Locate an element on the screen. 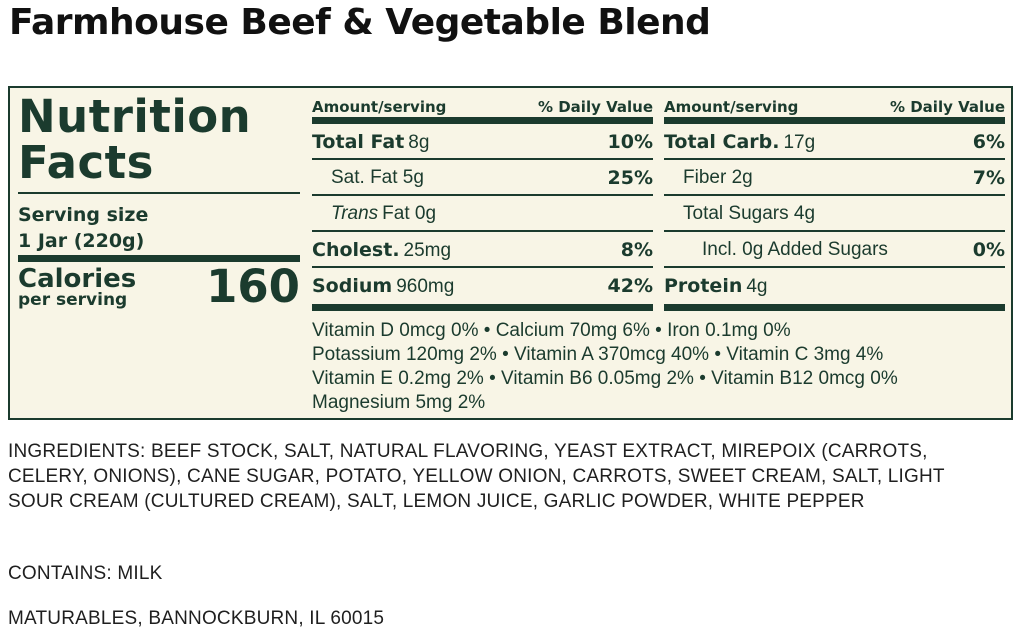 The height and width of the screenshot is (637, 1024). nutrient-name: Total Carb. is located at coordinates (722, 142).